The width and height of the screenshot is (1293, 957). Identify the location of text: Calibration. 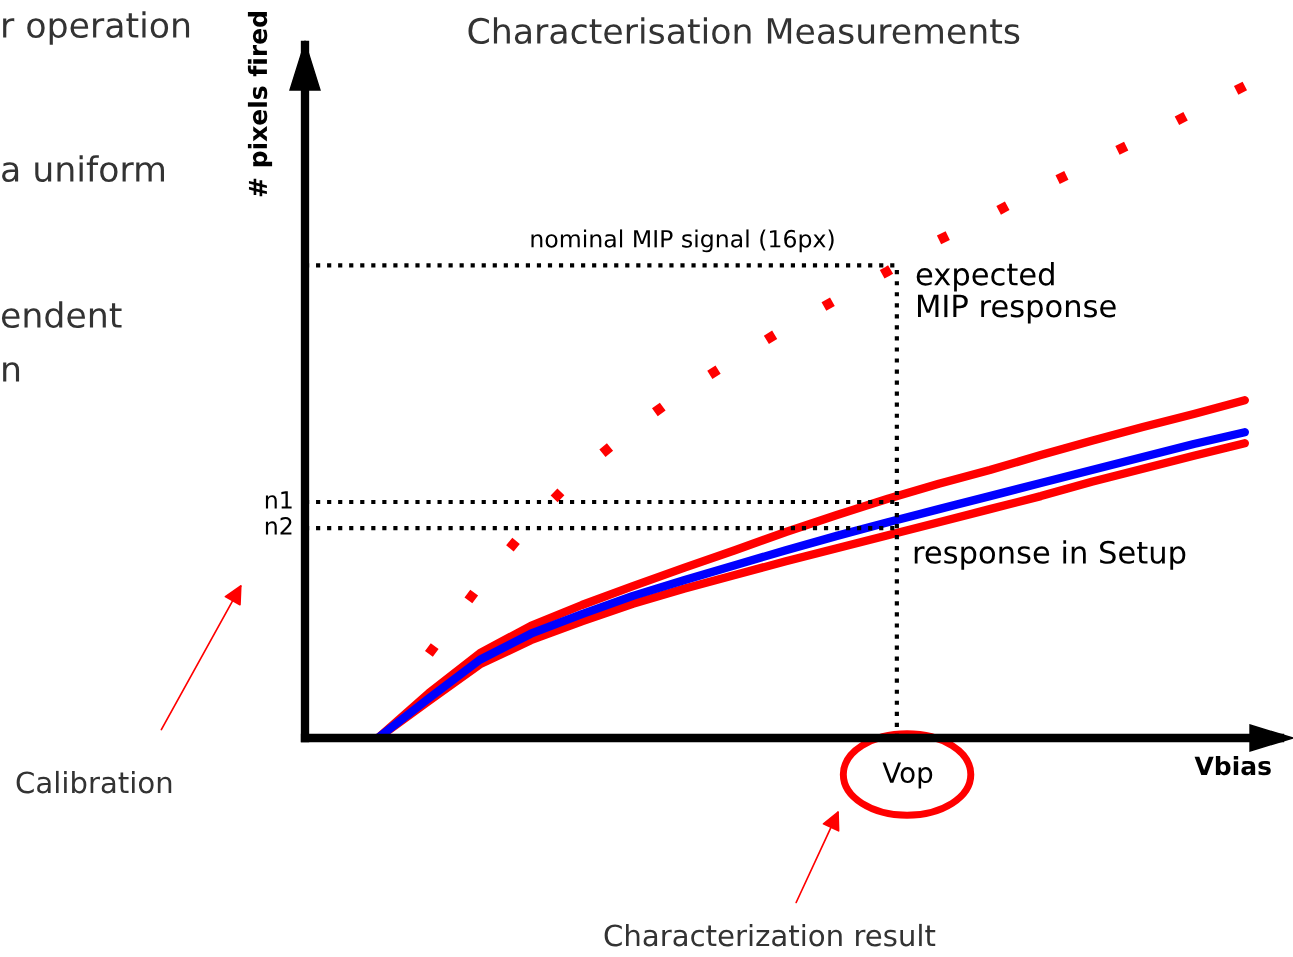
(94, 782).